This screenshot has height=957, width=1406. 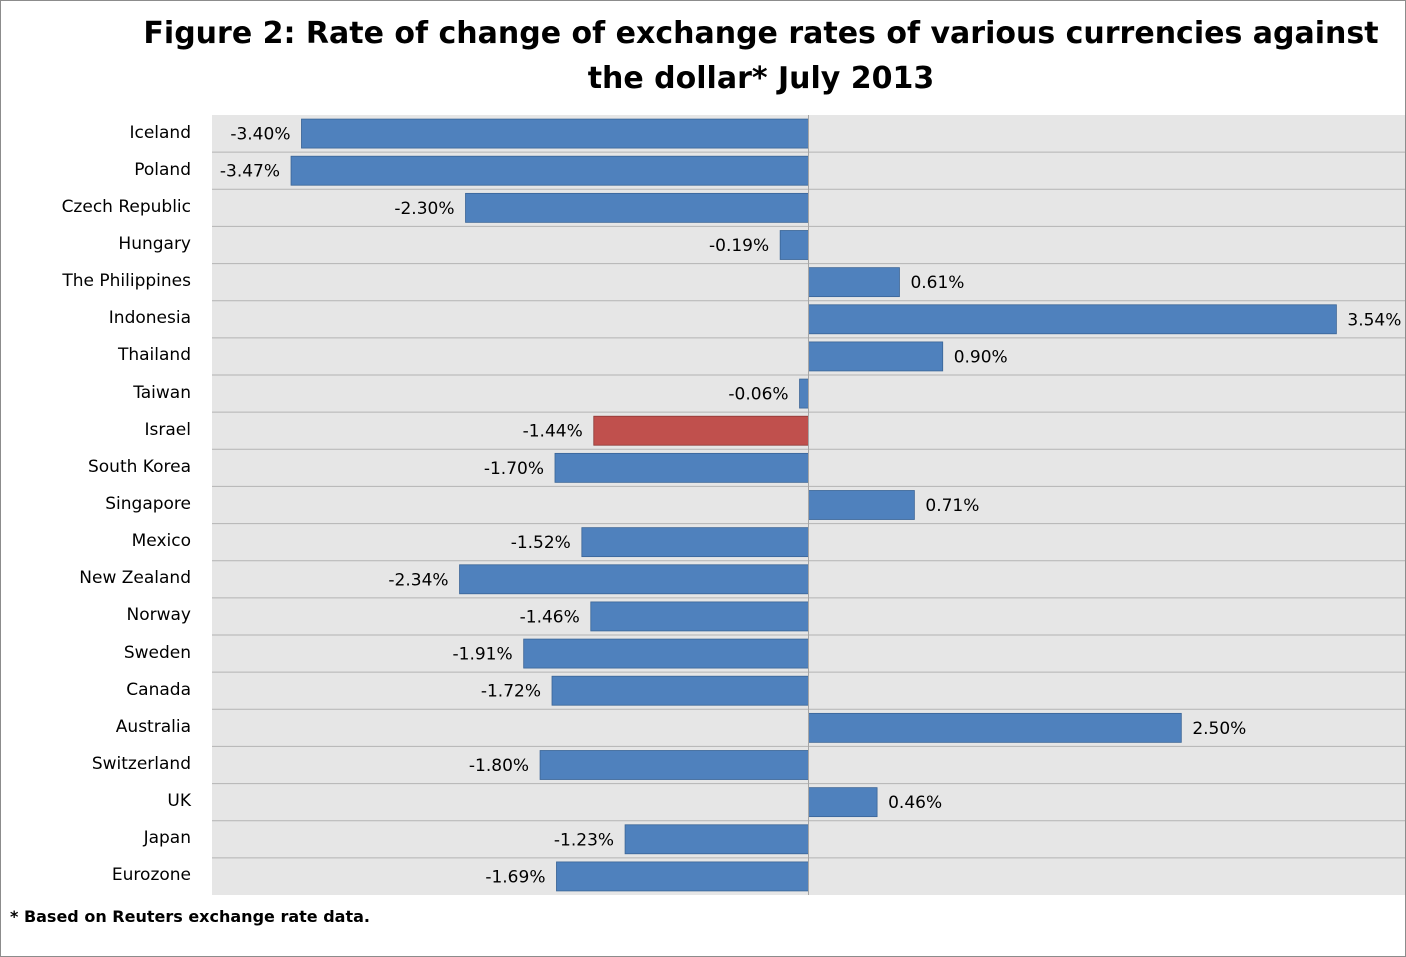 I want to click on bar-eurozone, so click(x=682, y=876).